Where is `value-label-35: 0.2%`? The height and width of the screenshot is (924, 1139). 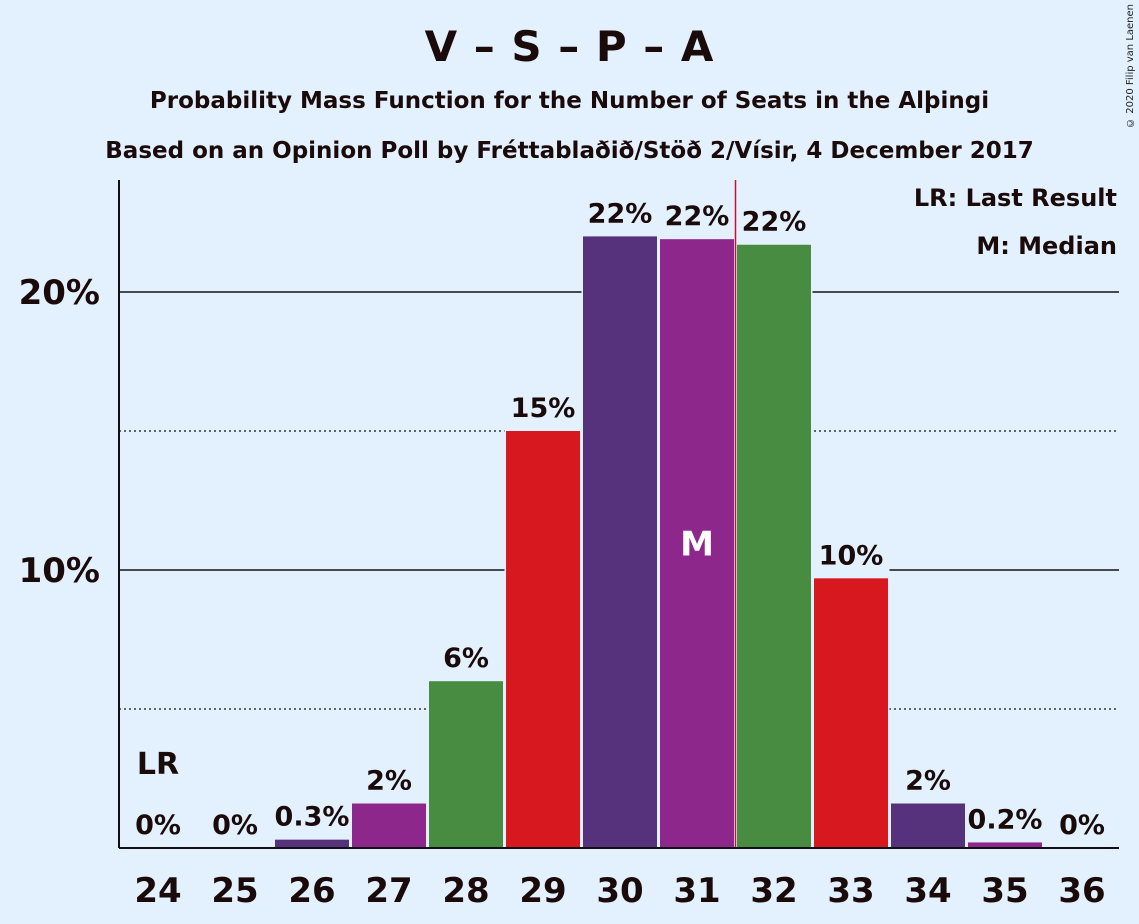
value-label-35: 0.2% is located at coordinates (1005, 819).